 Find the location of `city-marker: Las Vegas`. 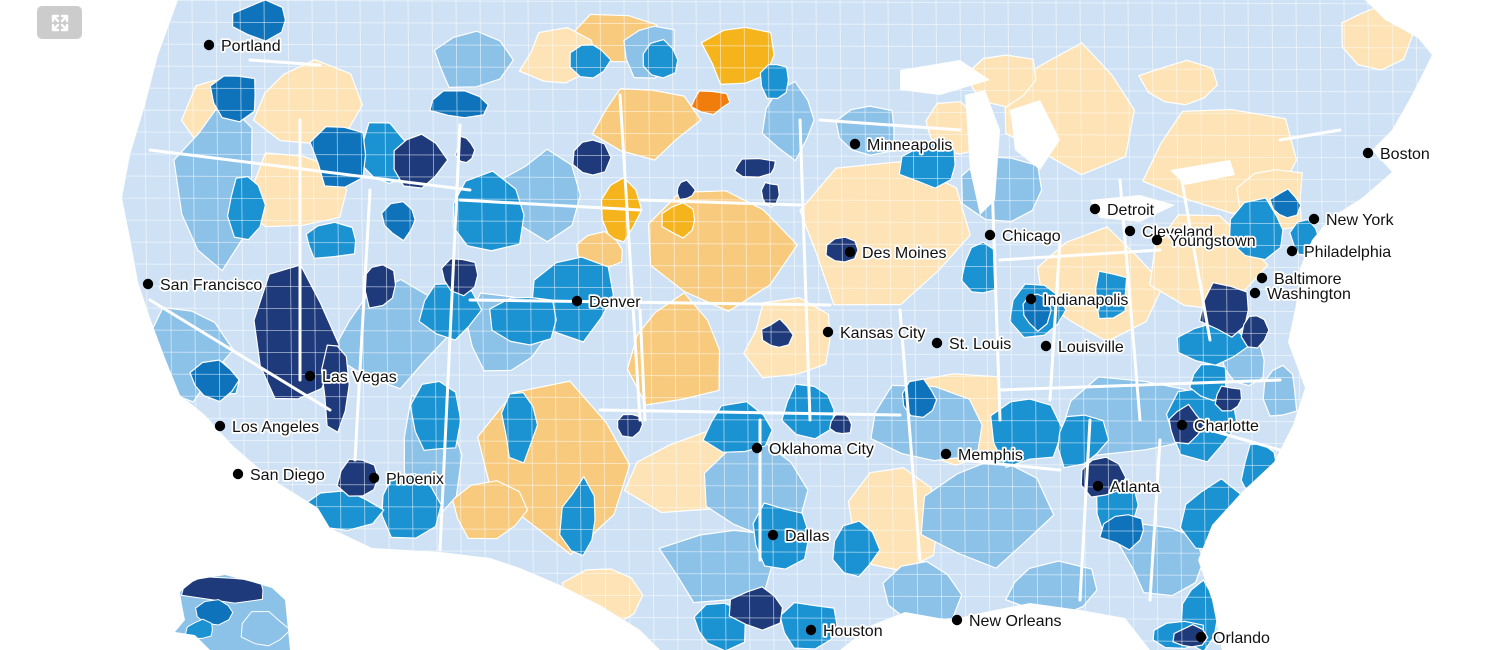

city-marker: Las Vegas is located at coordinates (351, 377).